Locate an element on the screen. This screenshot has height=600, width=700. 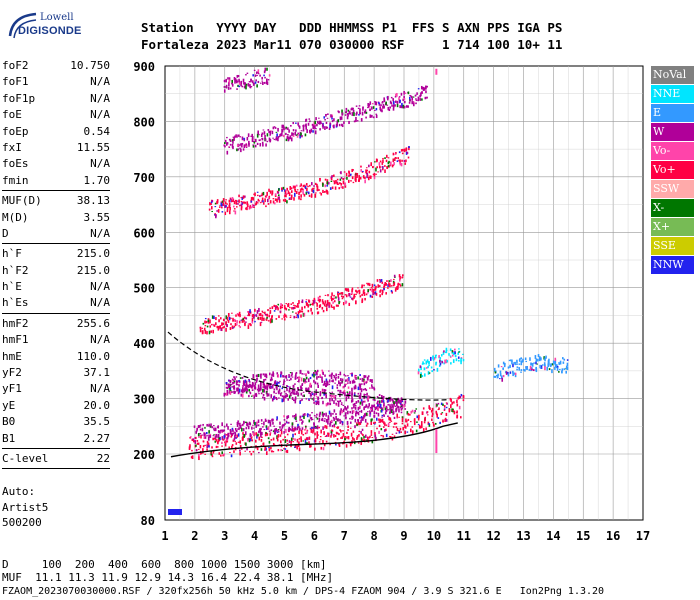
echo-trace is located at coordinates (531, 368).